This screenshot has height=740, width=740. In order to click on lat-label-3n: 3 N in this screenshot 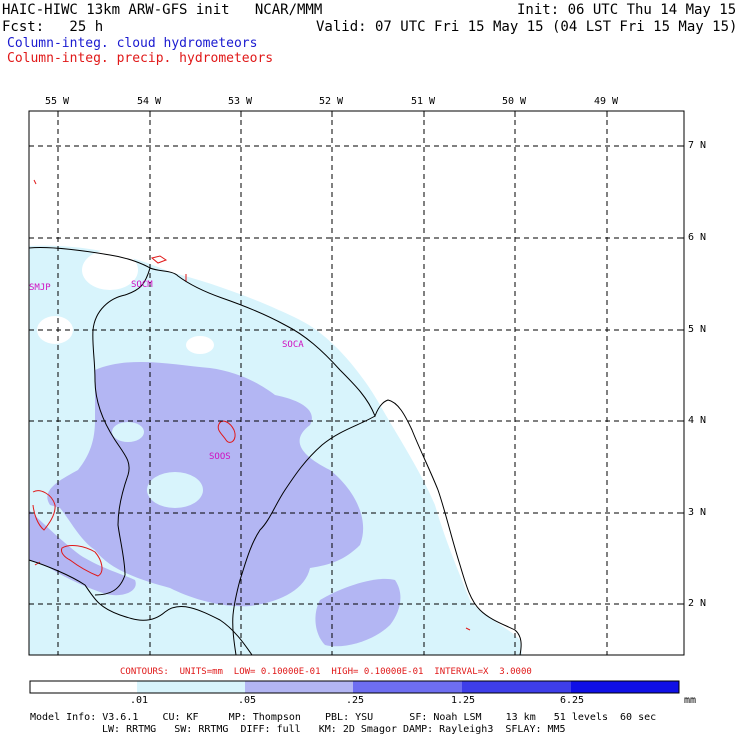, I will do `click(697, 512)`.